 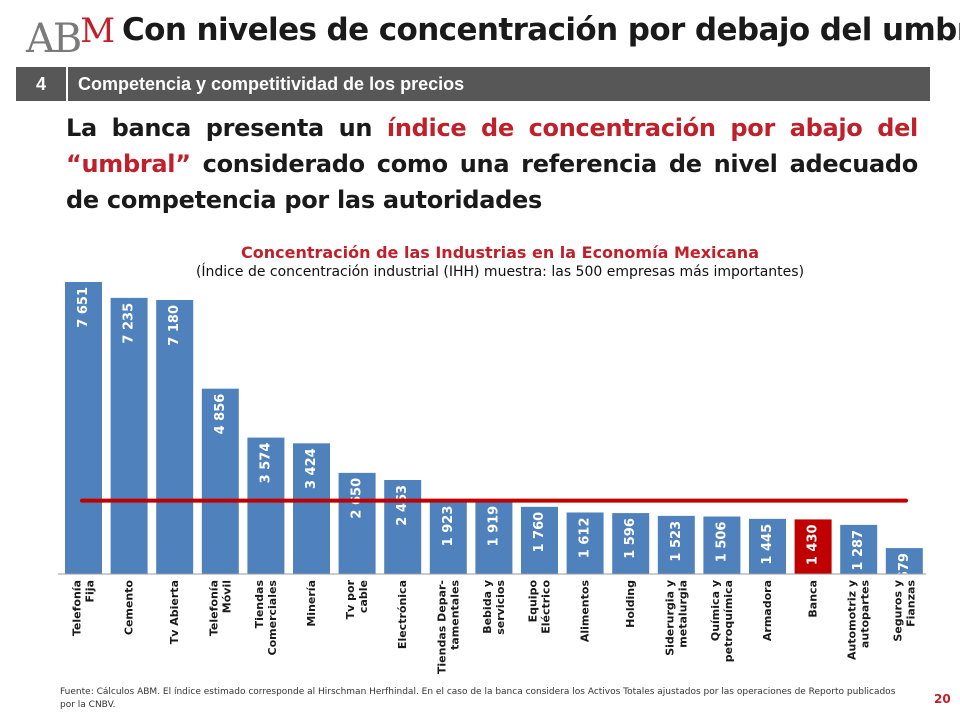 I want to click on x-tick-label: Armadora, so click(x=767, y=610).